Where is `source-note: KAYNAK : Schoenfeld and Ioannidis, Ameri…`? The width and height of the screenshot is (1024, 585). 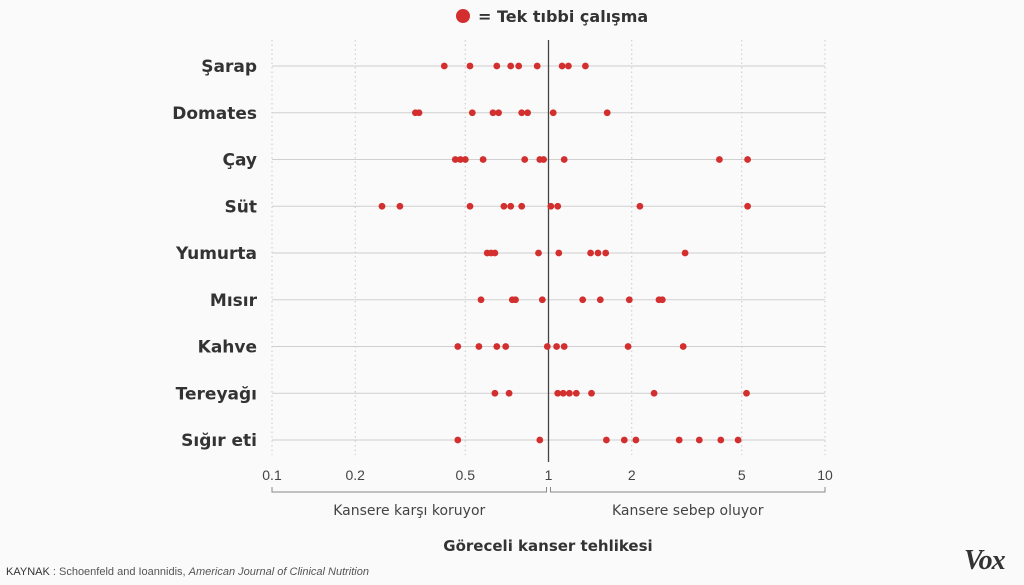 source-note: KAYNAK : Schoenfeld and Ioannidis, Ameri… is located at coordinates (187, 572).